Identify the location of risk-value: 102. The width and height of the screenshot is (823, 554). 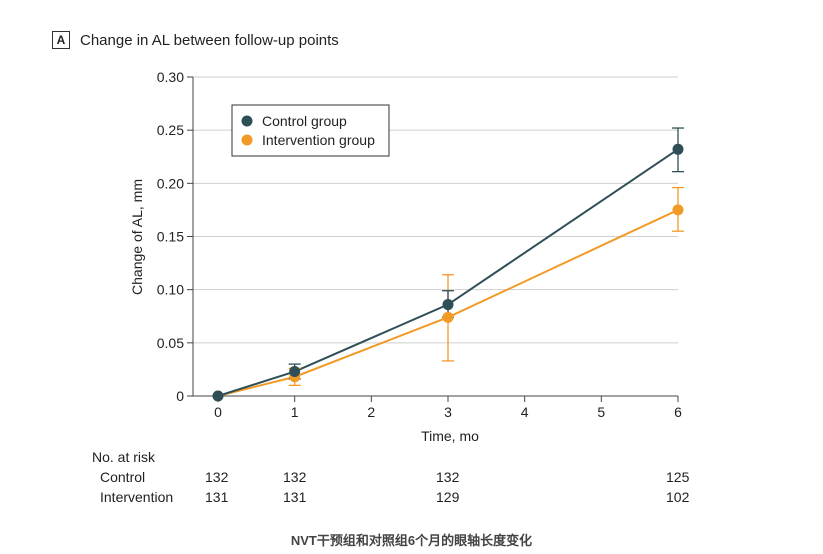
(678, 497).